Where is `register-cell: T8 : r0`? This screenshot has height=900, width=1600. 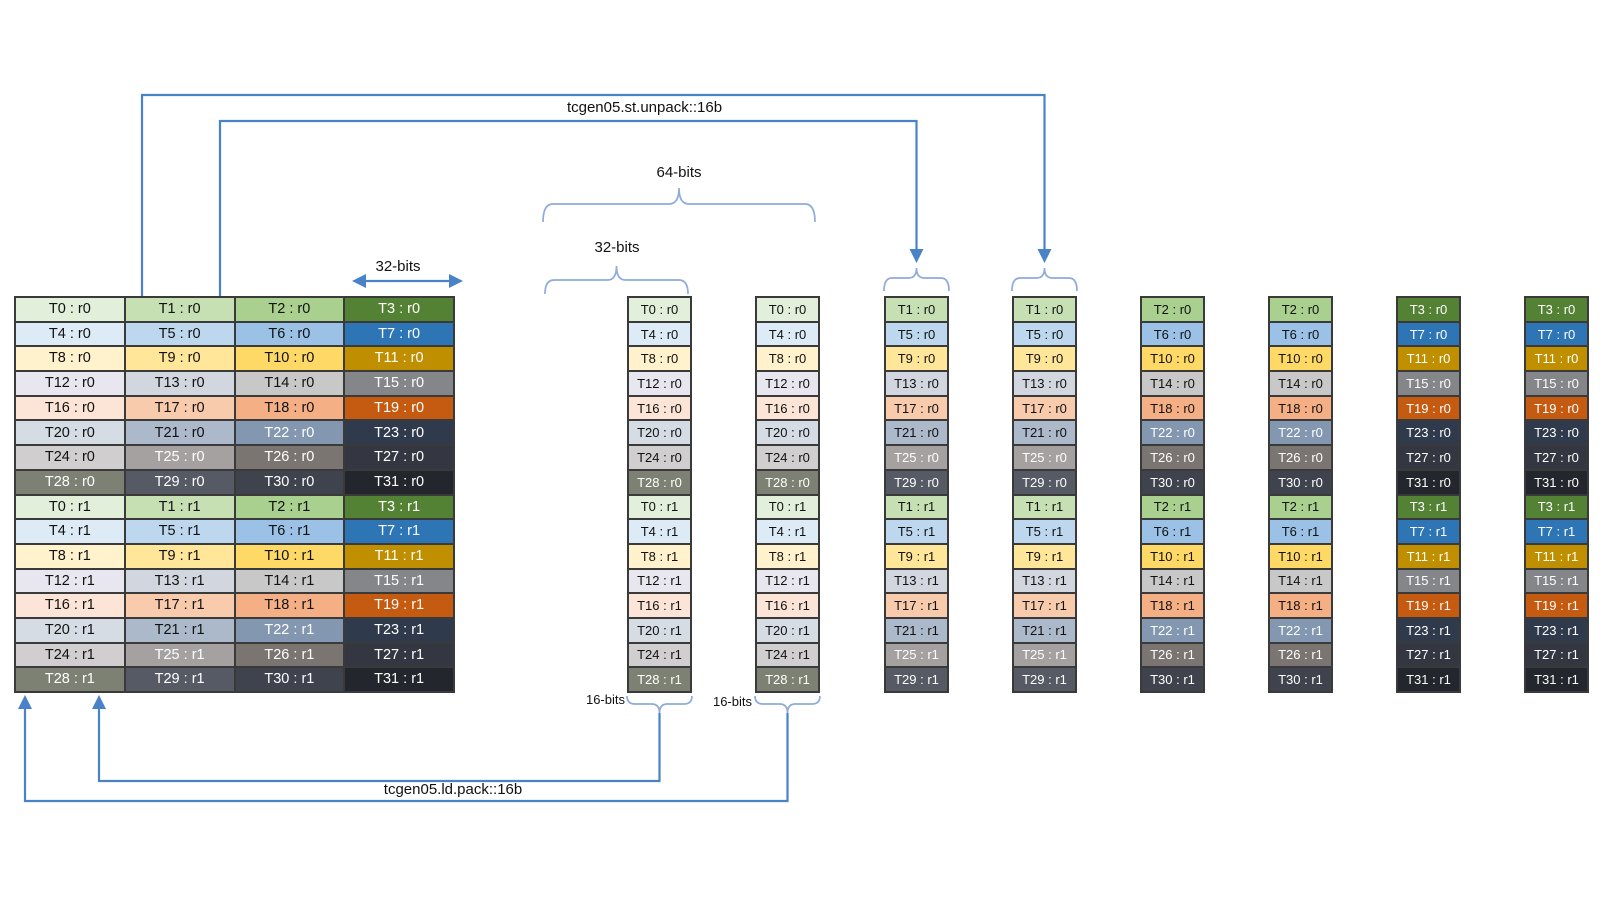 register-cell: T8 : r0 is located at coordinates (787, 359).